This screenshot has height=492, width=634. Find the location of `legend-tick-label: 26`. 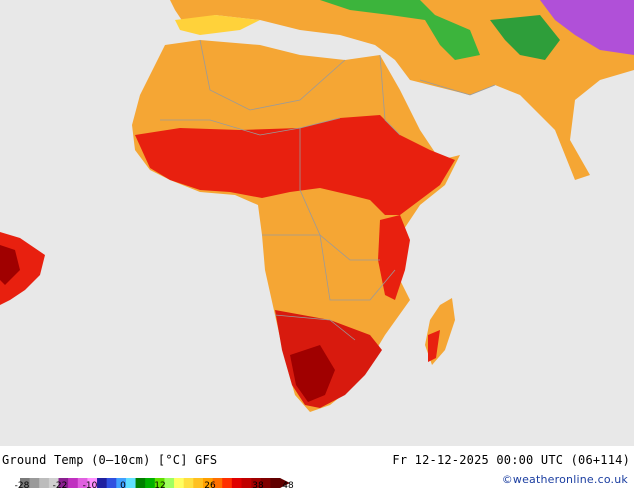

legend-tick-label: 26 is located at coordinates (210, 486).